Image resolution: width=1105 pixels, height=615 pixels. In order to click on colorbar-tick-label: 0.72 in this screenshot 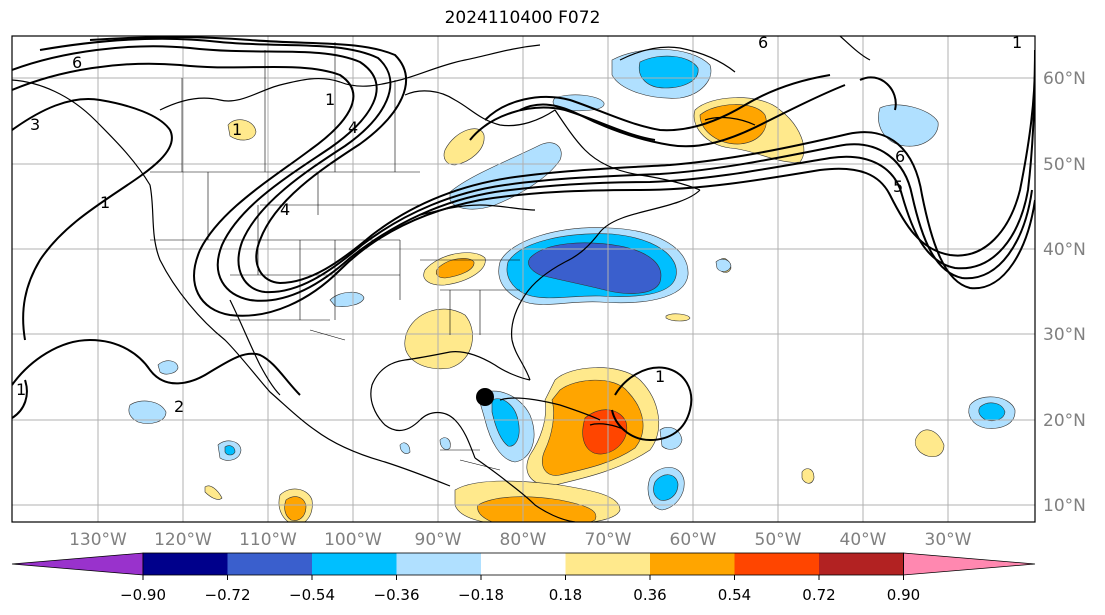, I will do `click(818, 595)`.